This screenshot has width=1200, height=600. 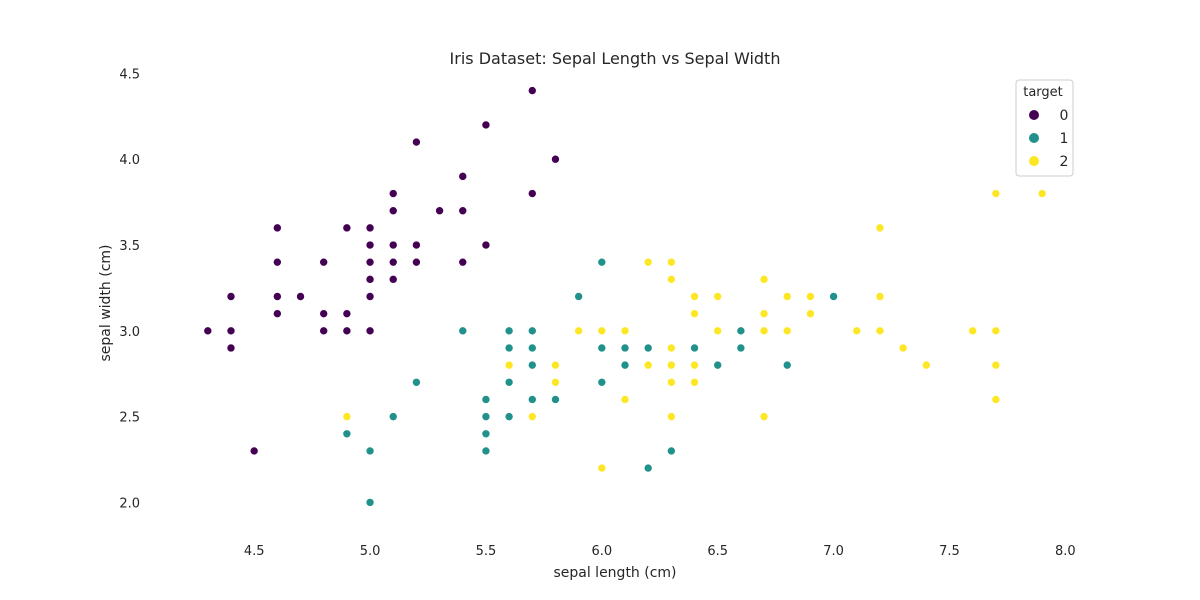 What do you see at coordinates (660, 551) in the screenshot?
I see `x-axis: 4.5 5.0 5.5 6.0 6.5 7.0 7.5 8.0` at bounding box center [660, 551].